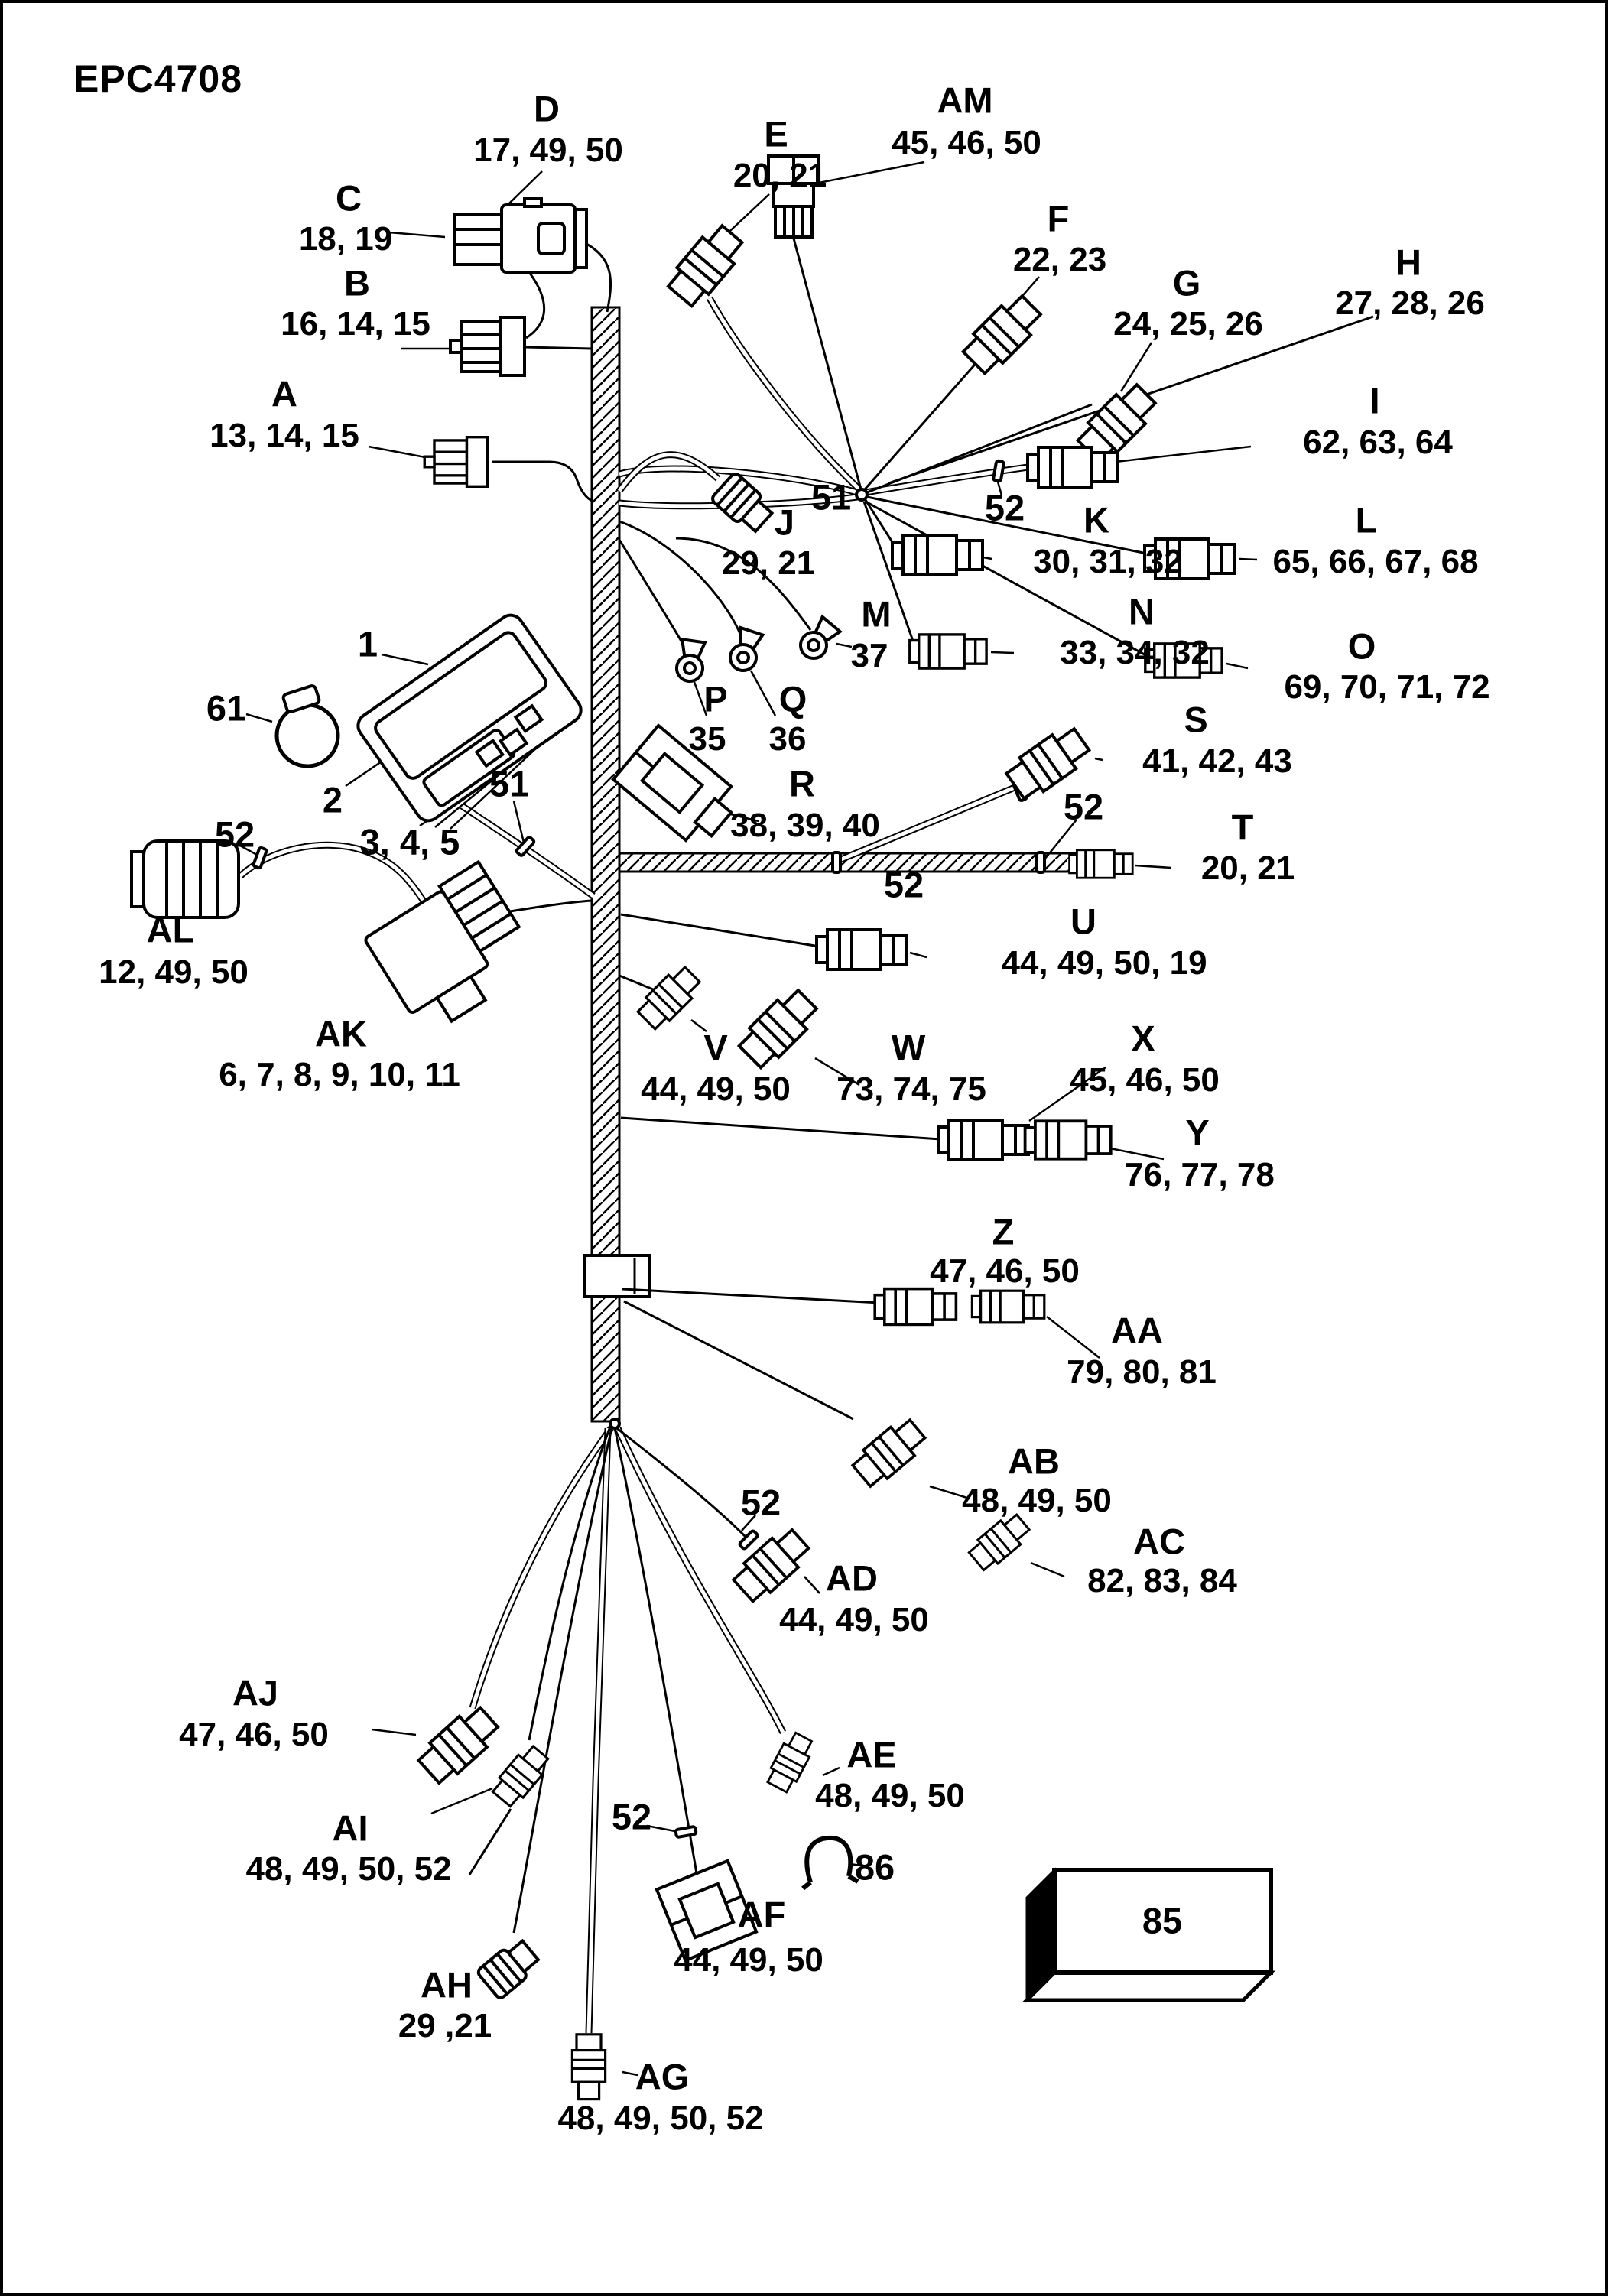 The image size is (1608, 2296). Describe the element at coordinates (520, 235) in the screenshot. I see `connector-cd` at that location.